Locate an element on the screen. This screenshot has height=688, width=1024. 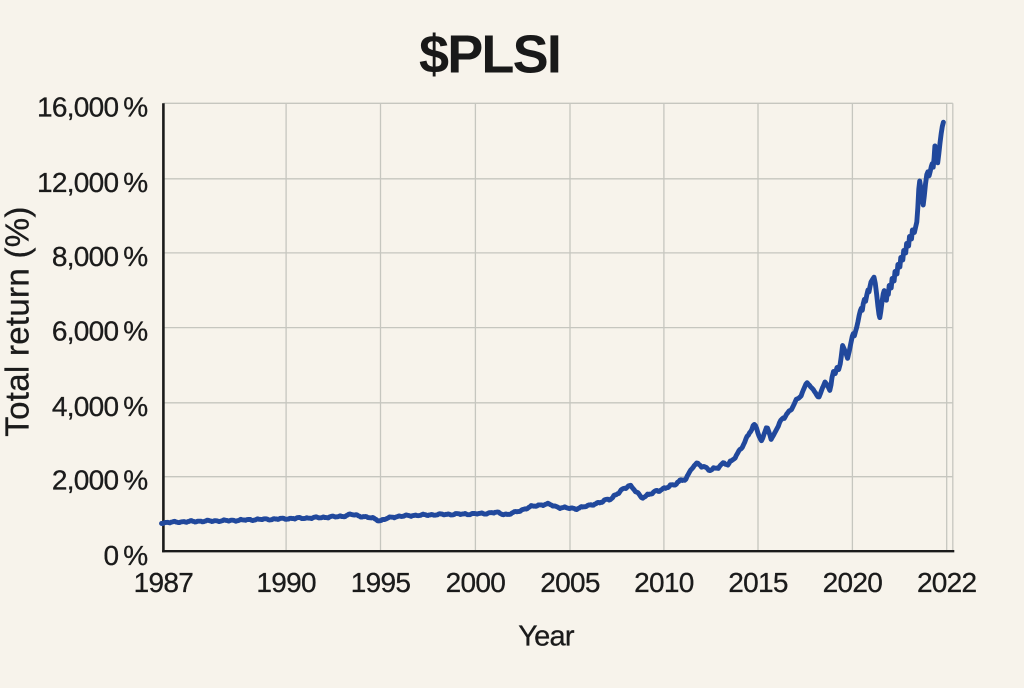
svg-text: 16,000 % is located at coordinates (92, 106).